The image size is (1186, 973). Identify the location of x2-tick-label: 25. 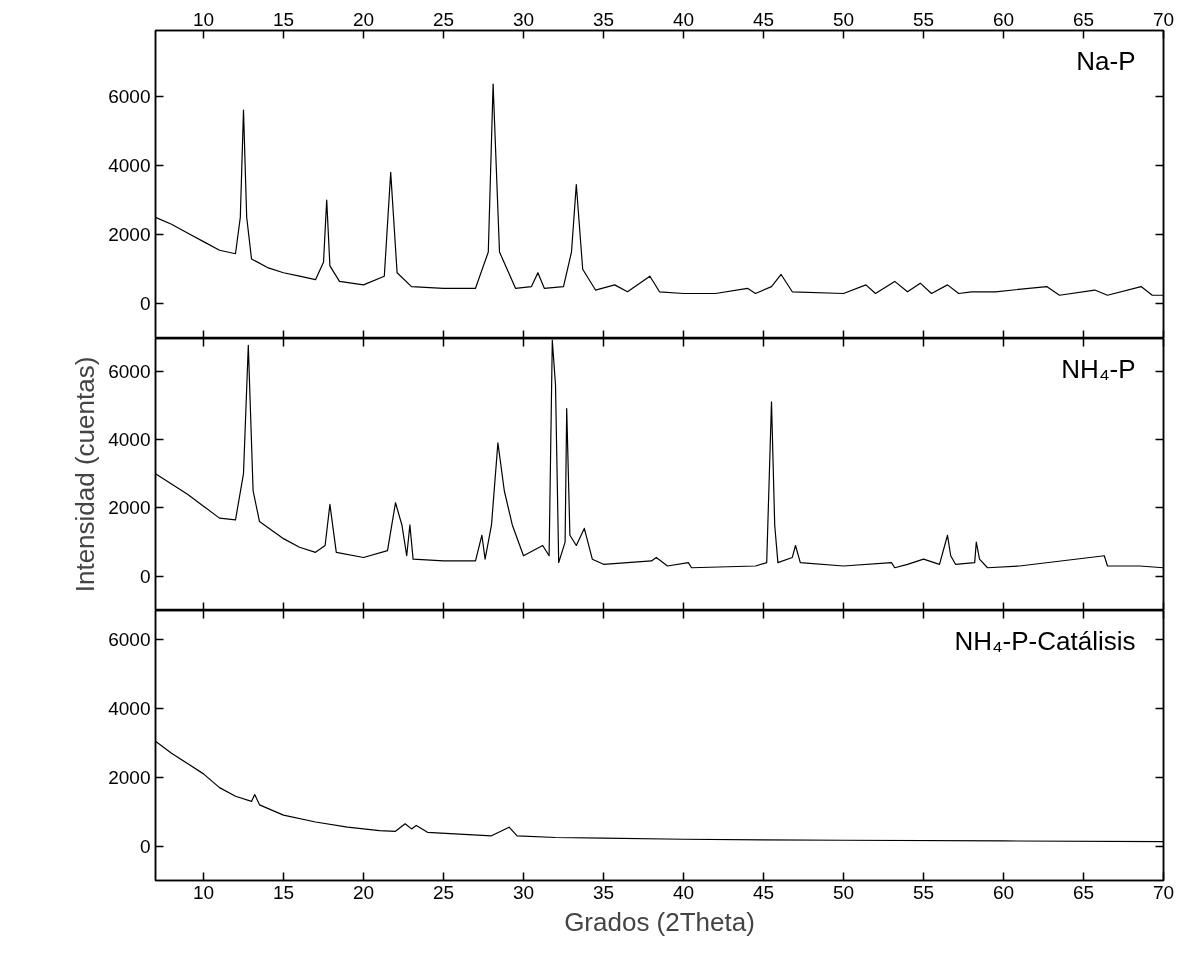
(443, 19).